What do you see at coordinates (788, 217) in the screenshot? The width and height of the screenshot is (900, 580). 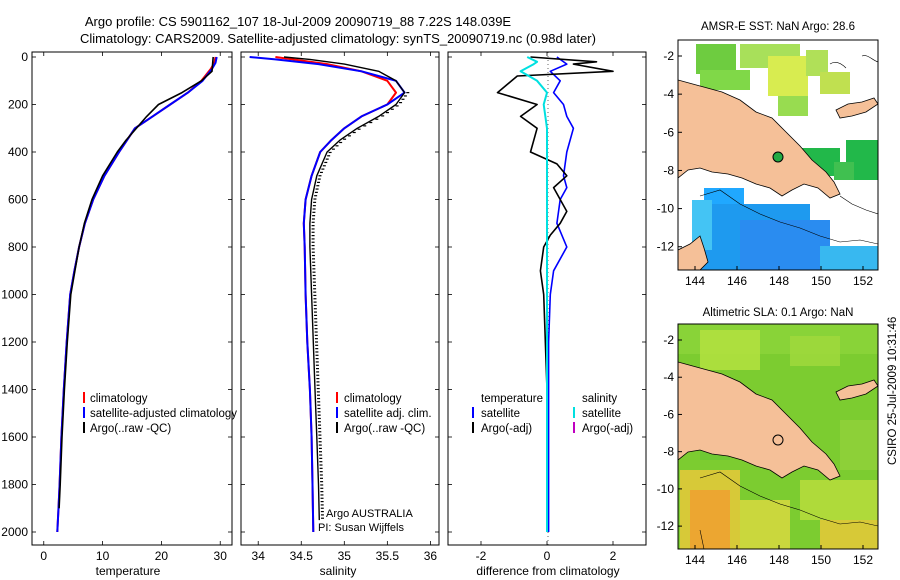 I see `coral-coast-line` at bounding box center [788, 217].